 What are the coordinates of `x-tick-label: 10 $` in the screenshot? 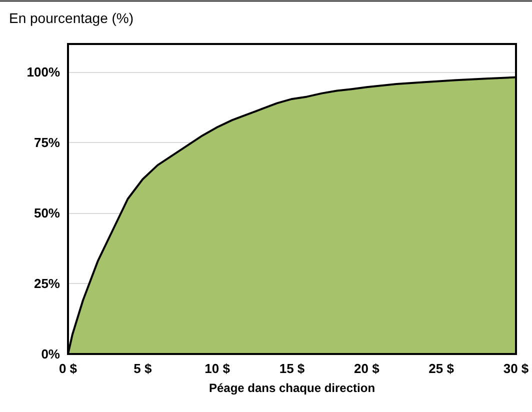 It's located at (217, 368).